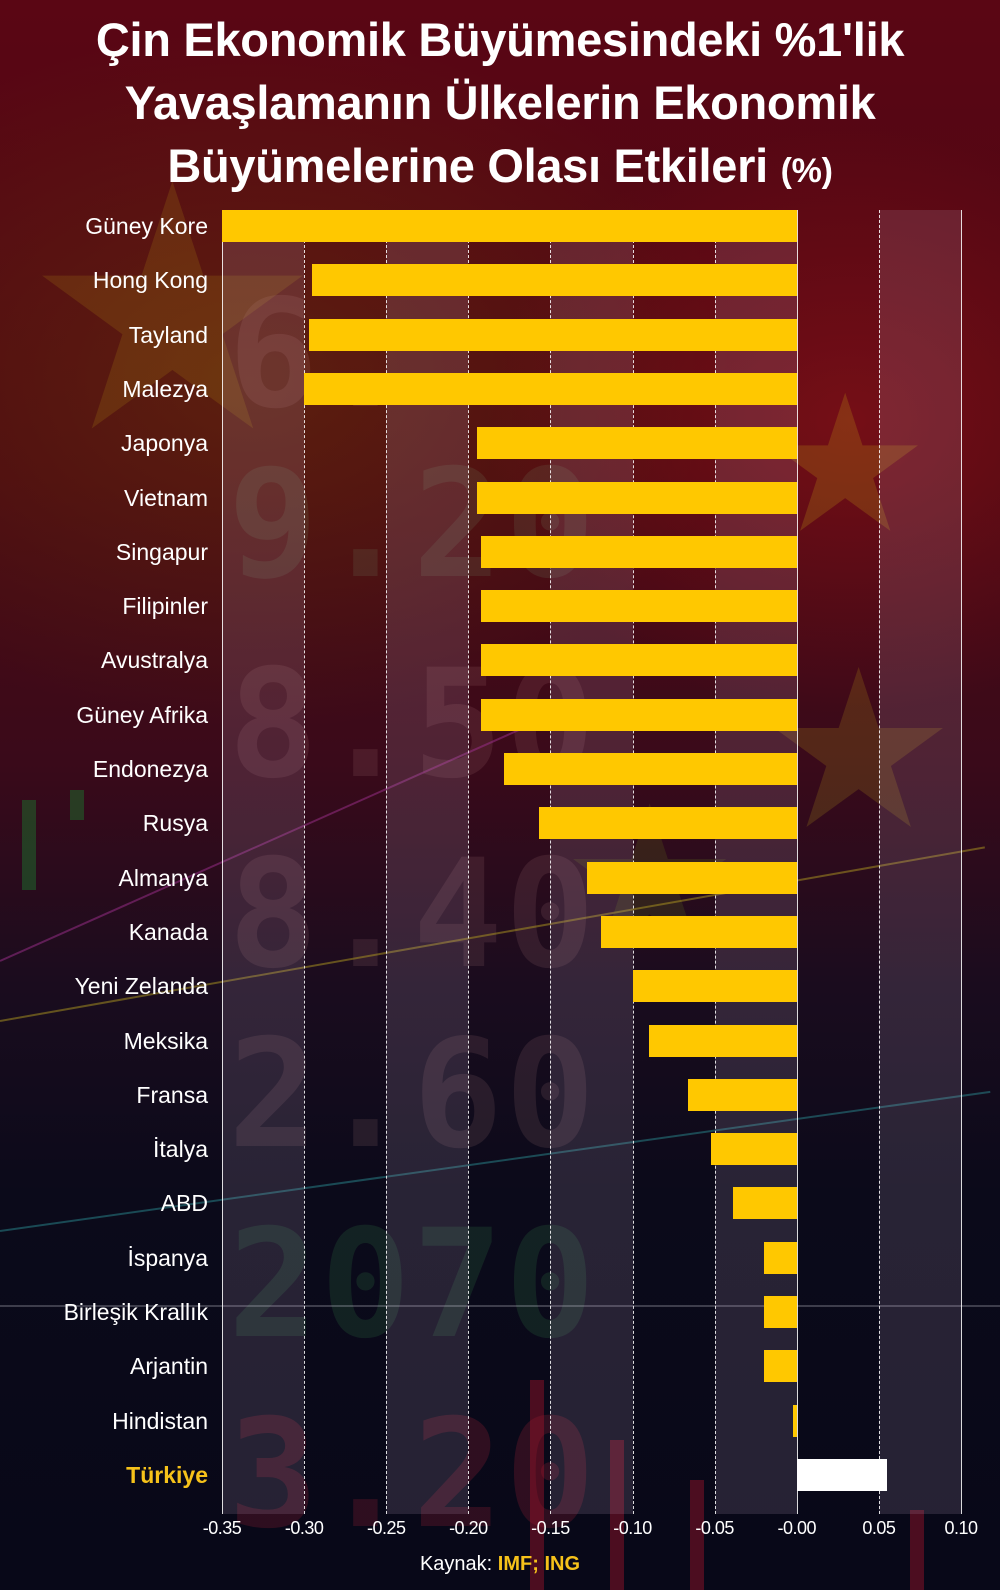  What do you see at coordinates (413, 1095) in the screenshot?
I see `bg-ticker-digits: 2.60` at bounding box center [413, 1095].